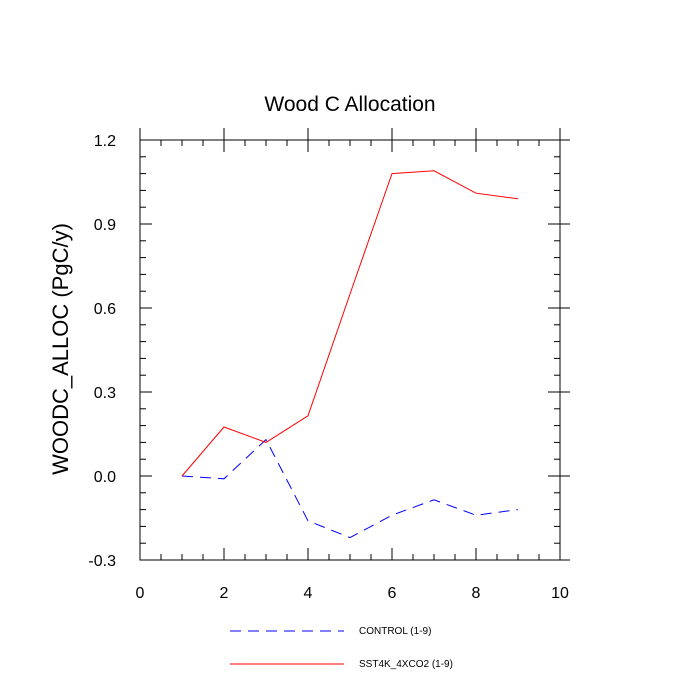 This screenshot has width=700, height=700. Describe the element at coordinates (105, 477) in the screenshot. I see `y-tick-label: 0.0` at that location.